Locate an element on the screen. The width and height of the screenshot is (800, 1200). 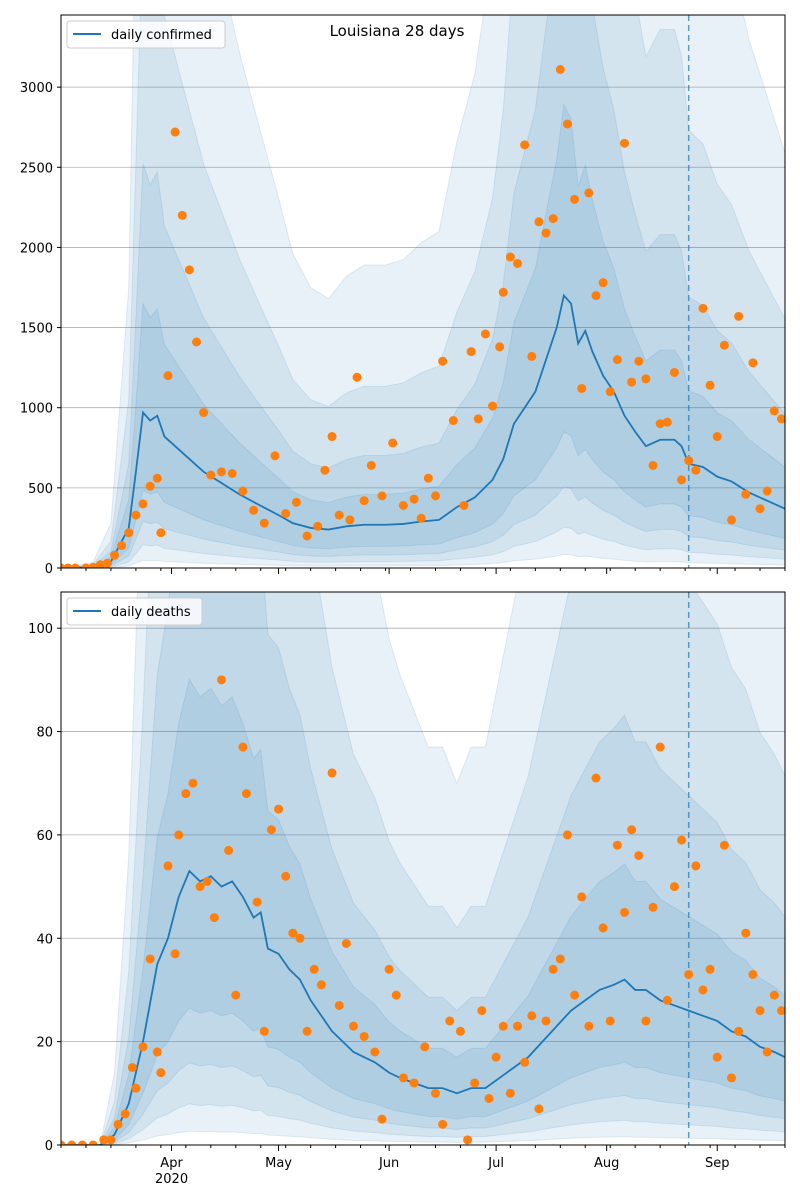
x-tick-label: Apr is located at coordinates (171, 1163).